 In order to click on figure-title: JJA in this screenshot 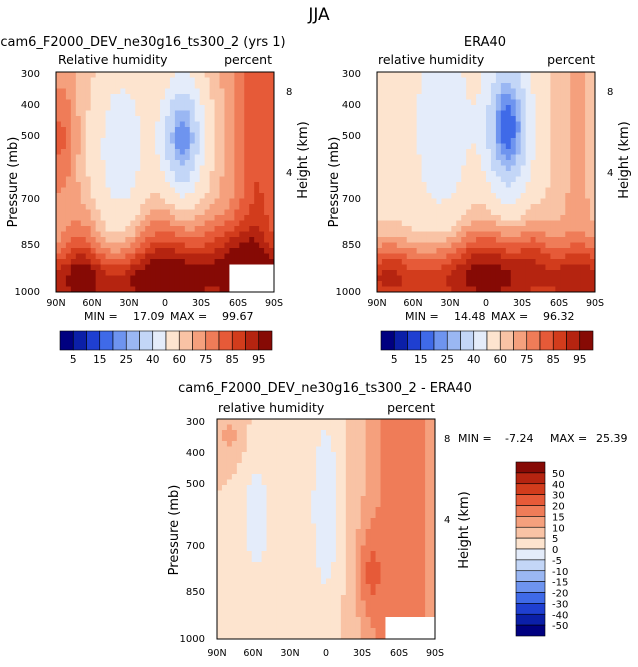, I will do `click(318, 15)`.